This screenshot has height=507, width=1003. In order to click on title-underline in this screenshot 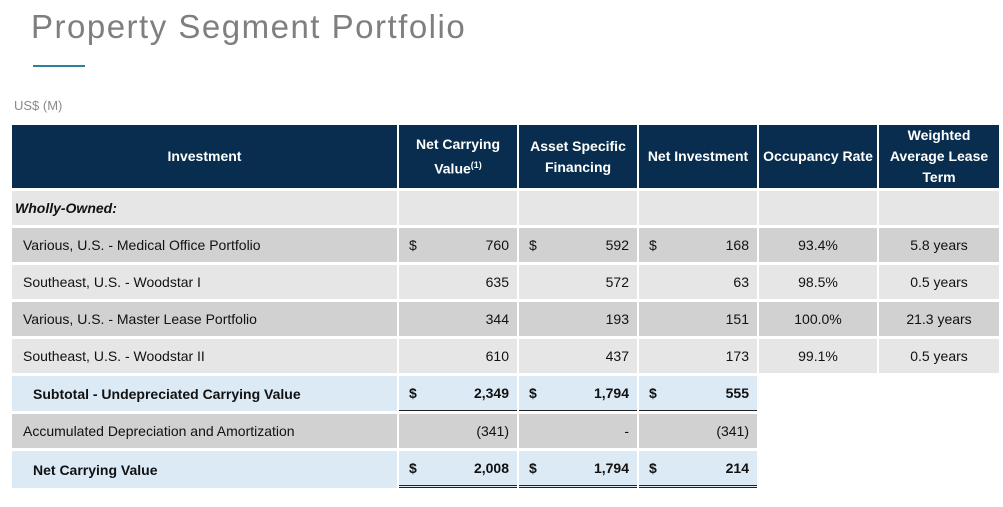, I will do `click(59, 66)`.